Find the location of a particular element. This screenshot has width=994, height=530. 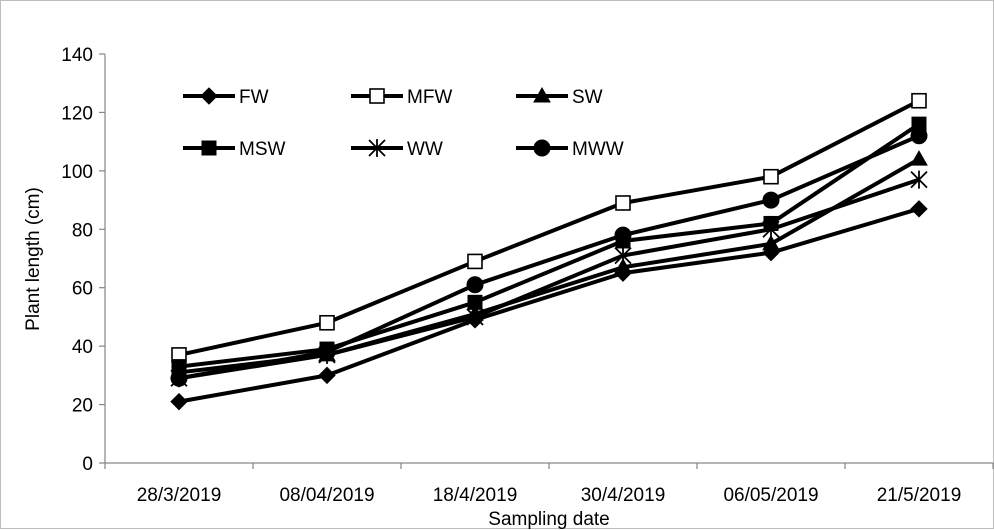

y-tick-label: 20 is located at coordinates (82, 406).